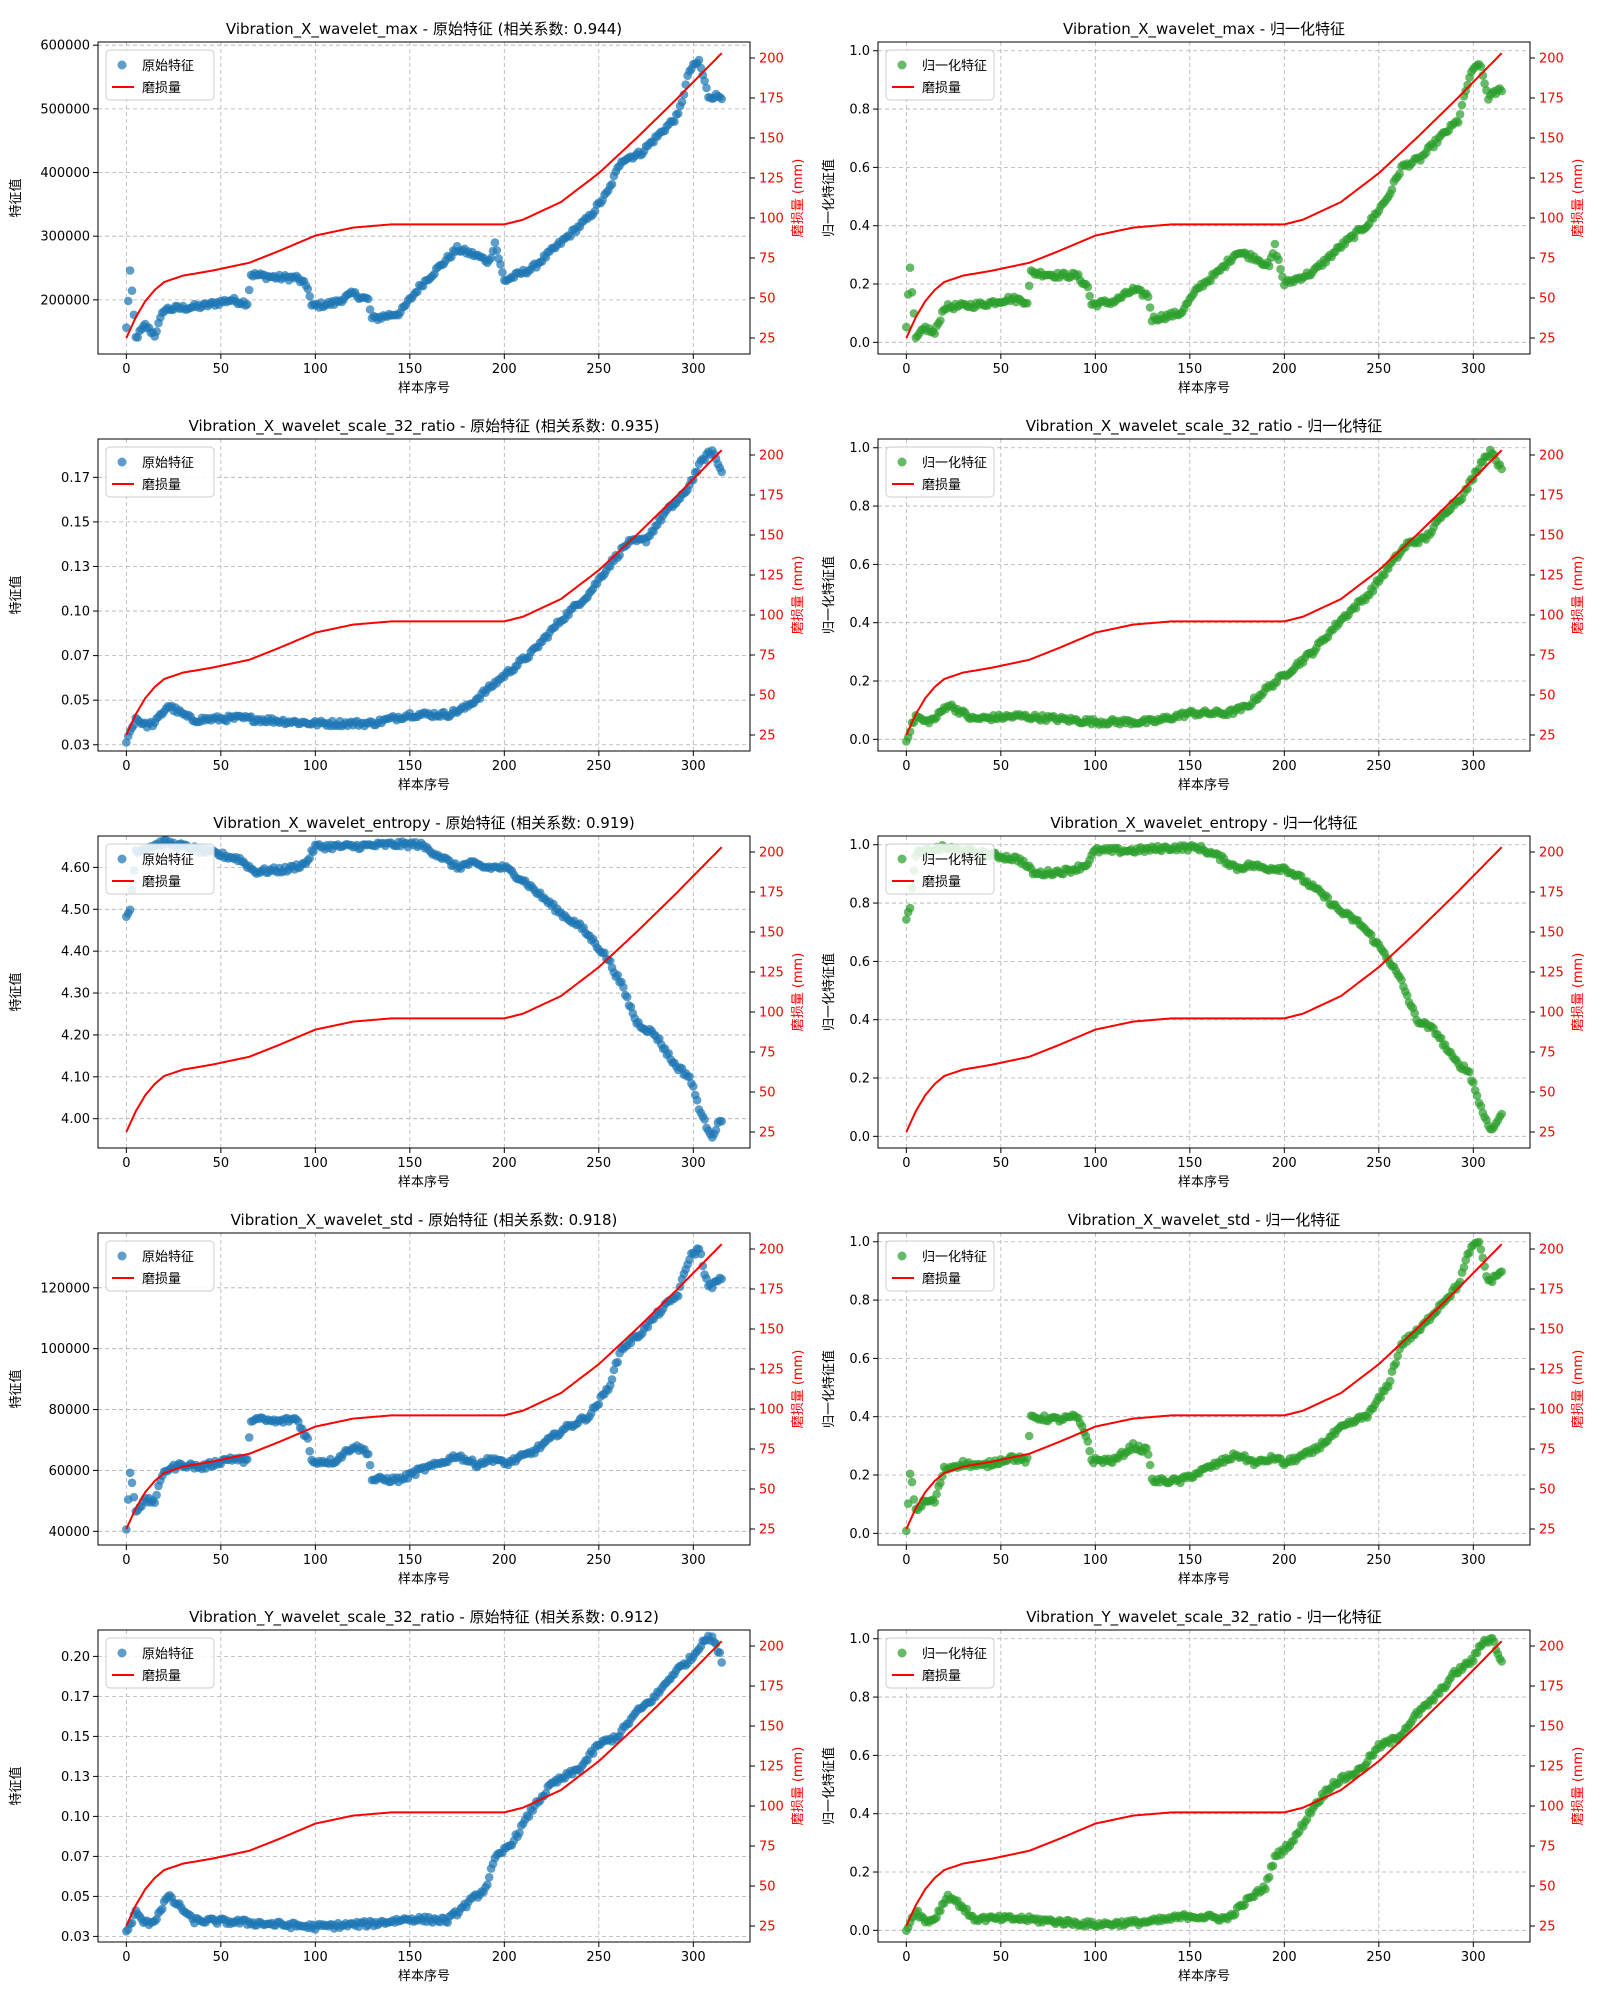  What do you see at coordinates (767, 1490) in the screenshot?
I see `y2-tick-label: 50` at bounding box center [767, 1490].